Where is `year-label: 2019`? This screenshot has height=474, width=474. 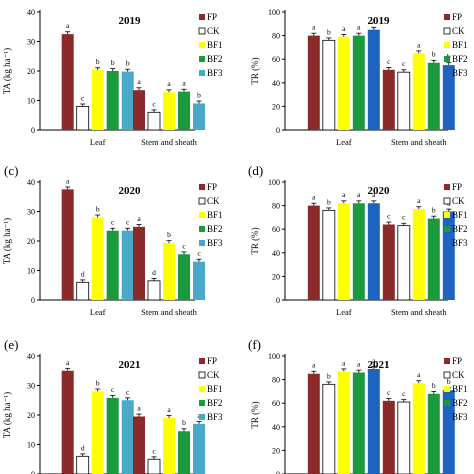 year-label: 2019 is located at coordinates (130, 21).